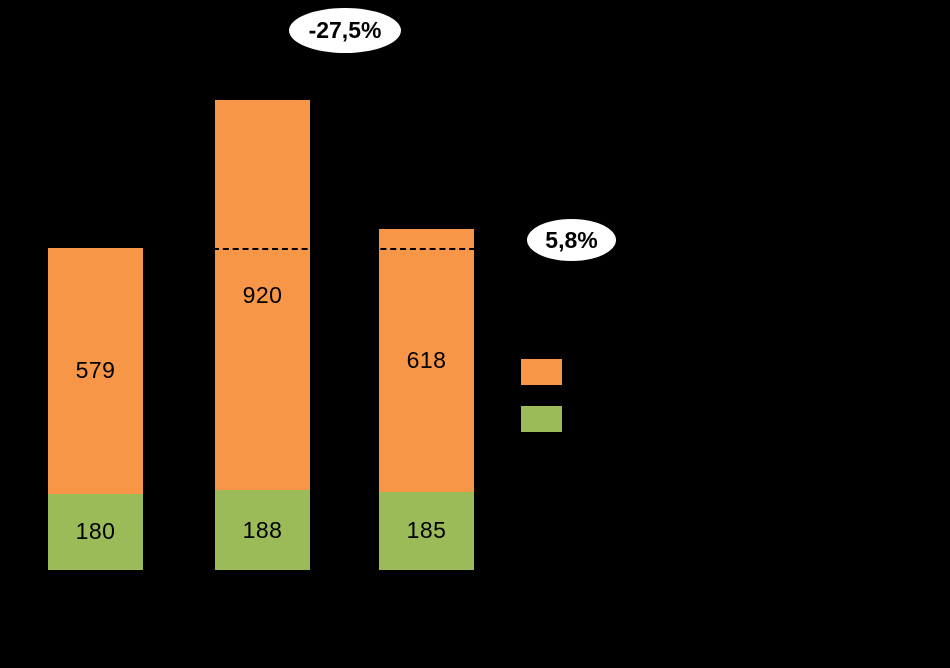  I want to click on bar1-orange-value: 579, so click(95, 370).